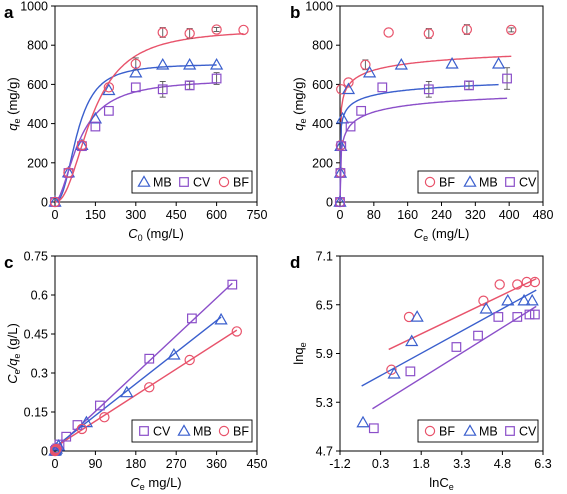 The image size is (567, 494). I want to click on plot-frame, so click(156, 104).